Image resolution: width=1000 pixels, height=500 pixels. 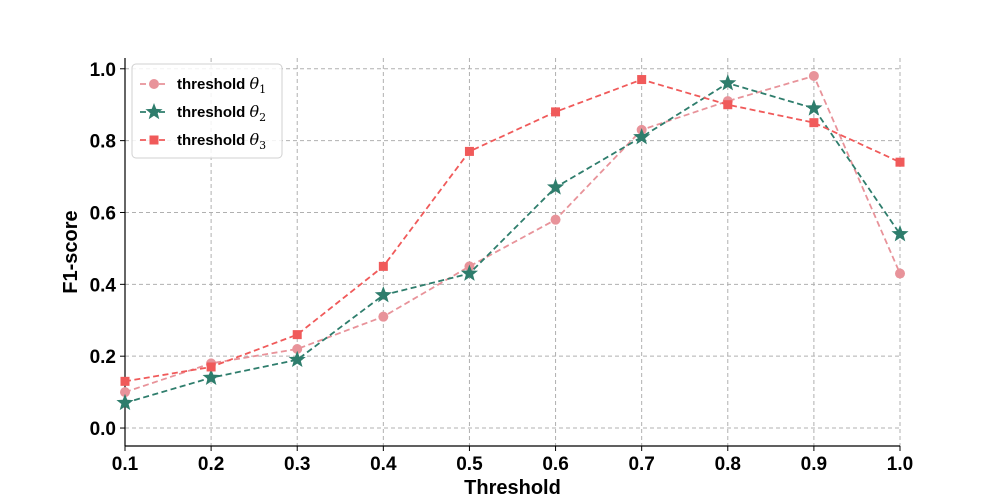 I want to click on x-tick-label: 0.7, so click(x=641, y=464).